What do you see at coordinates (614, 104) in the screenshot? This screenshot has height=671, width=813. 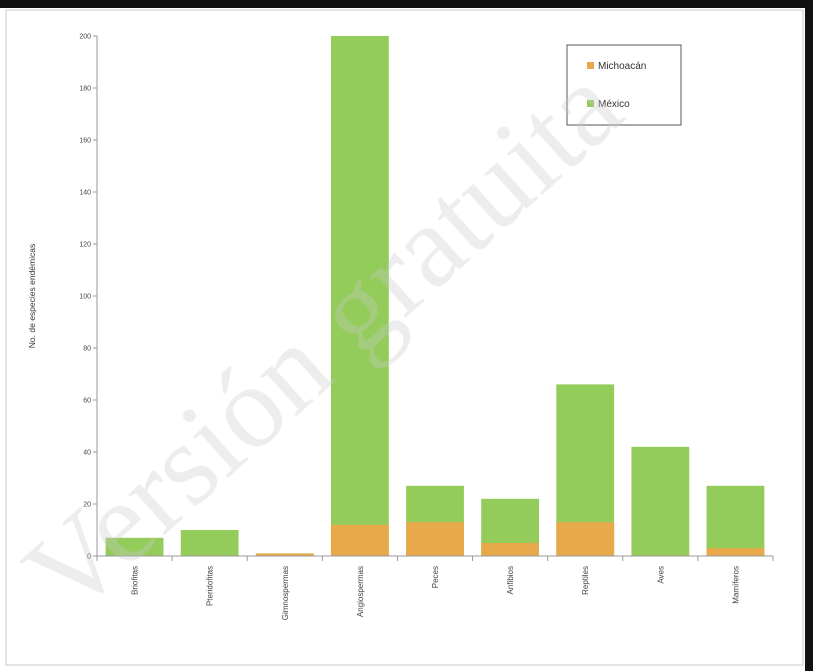 I see `legend-label-mexico: México` at bounding box center [614, 104].